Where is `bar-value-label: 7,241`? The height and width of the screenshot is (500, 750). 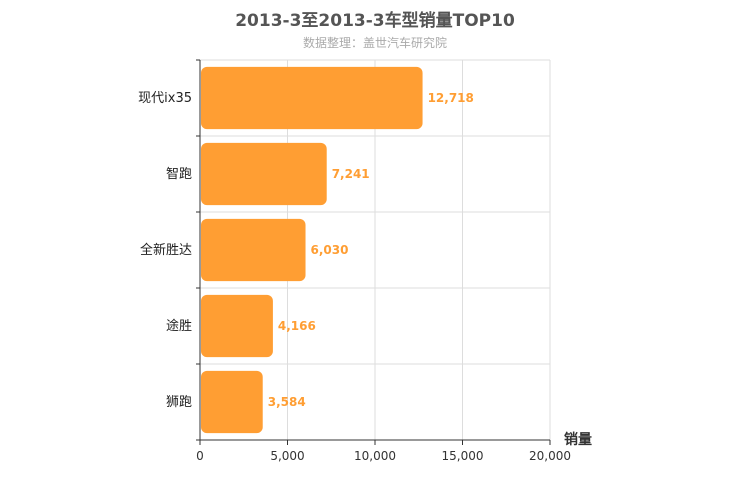
bar-value-label: 7,241 is located at coordinates (351, 174).